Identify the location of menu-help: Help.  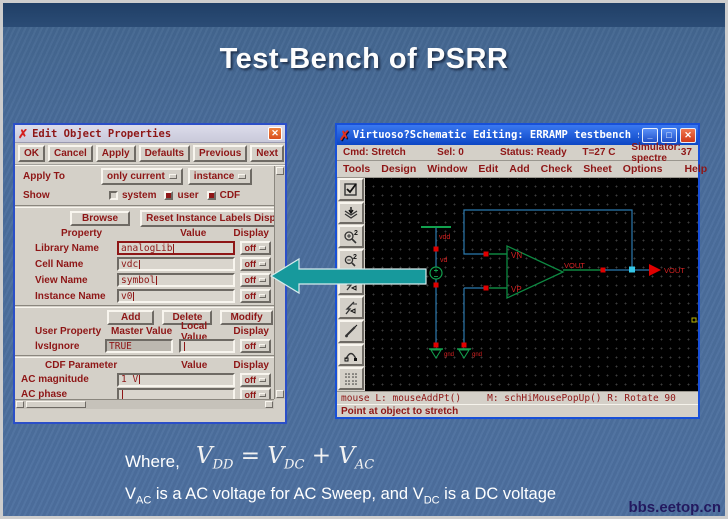
(696, 169).